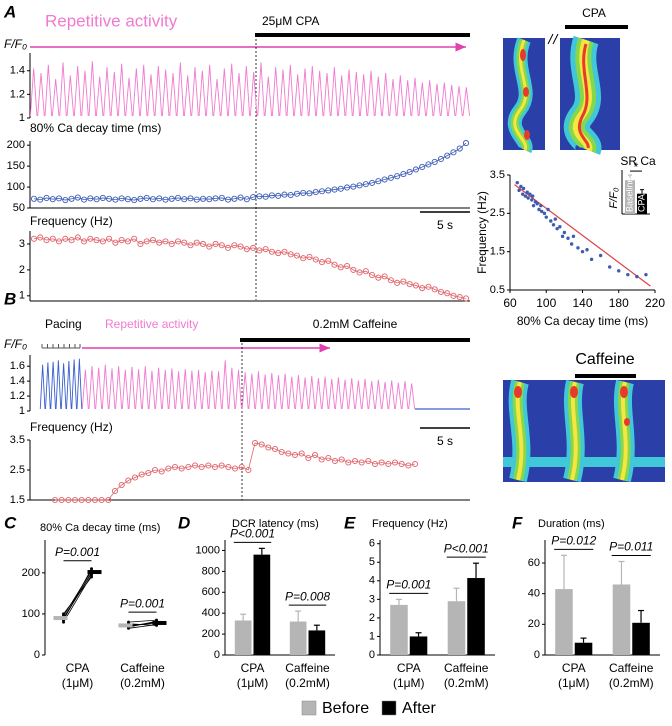  I want to click on bar-label: CPA, so click(641, 203).